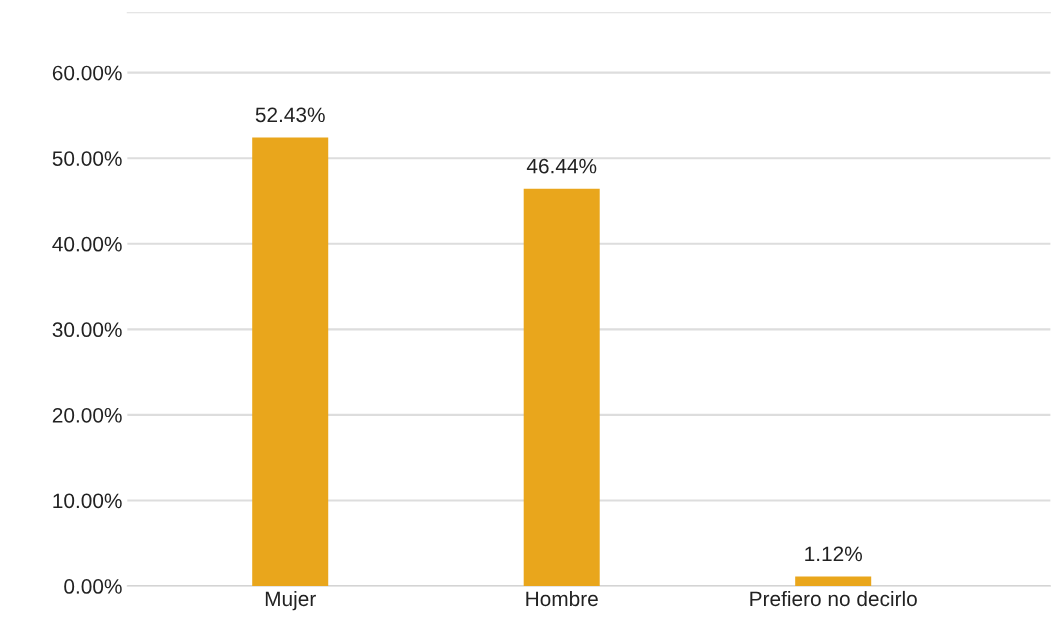 This screenshot has height=637, width=1061. Describe the element at coordinates (290, 600) in the screenshot. I see `x-tick-label: Mujer` at that location.